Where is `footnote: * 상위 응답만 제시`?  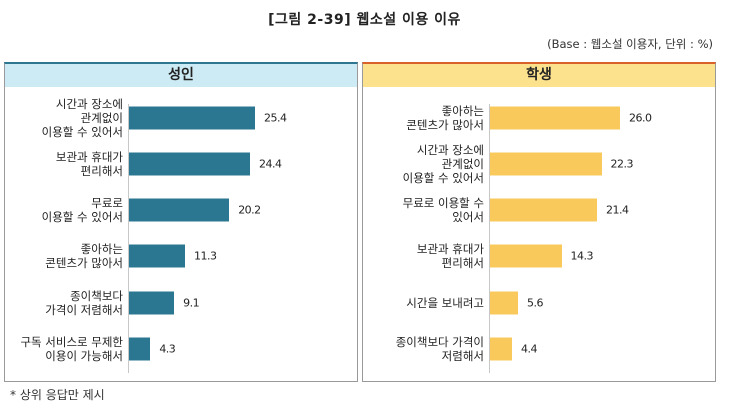
footnote: * 상위 응답만 제시 is located at coordinates (57, 395).